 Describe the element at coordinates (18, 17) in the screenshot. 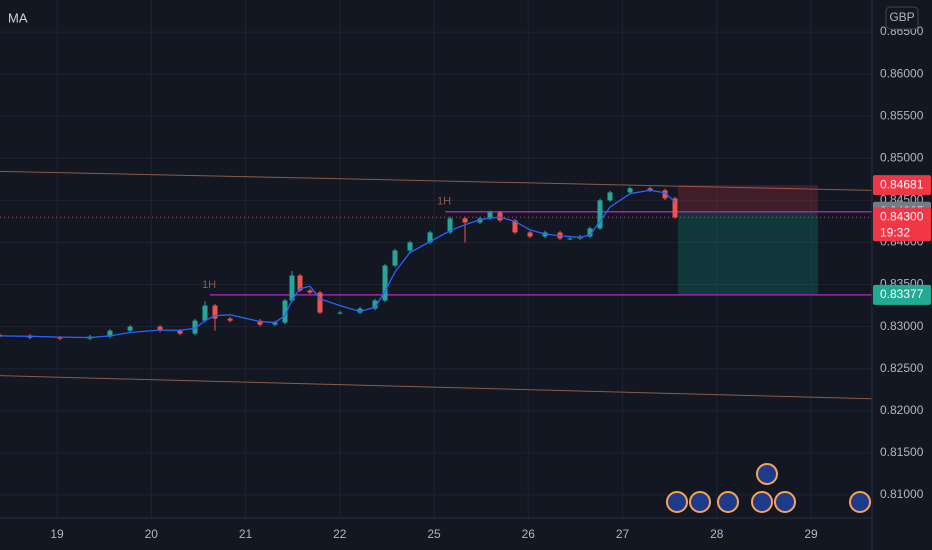

I see `indicator-label: MA` at that location.